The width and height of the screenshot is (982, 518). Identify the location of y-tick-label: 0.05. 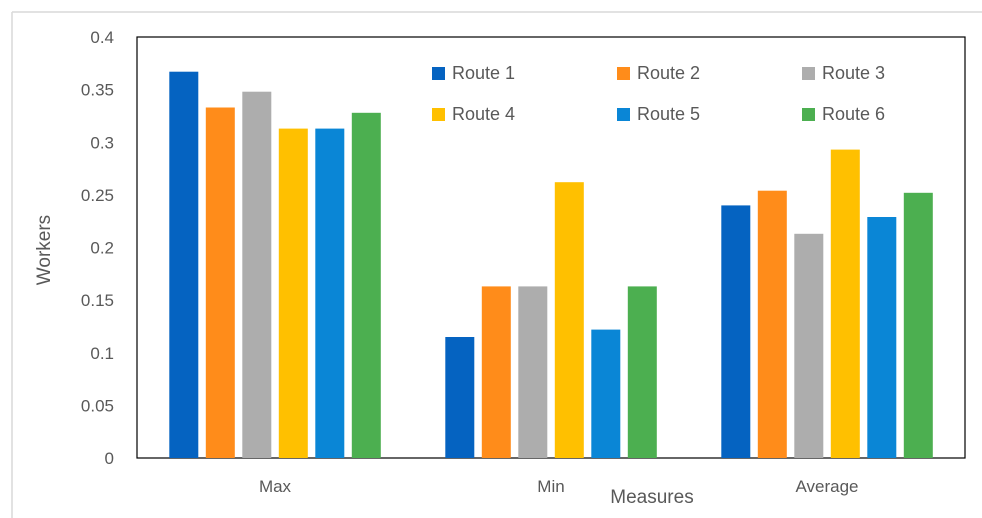
(97, 405).